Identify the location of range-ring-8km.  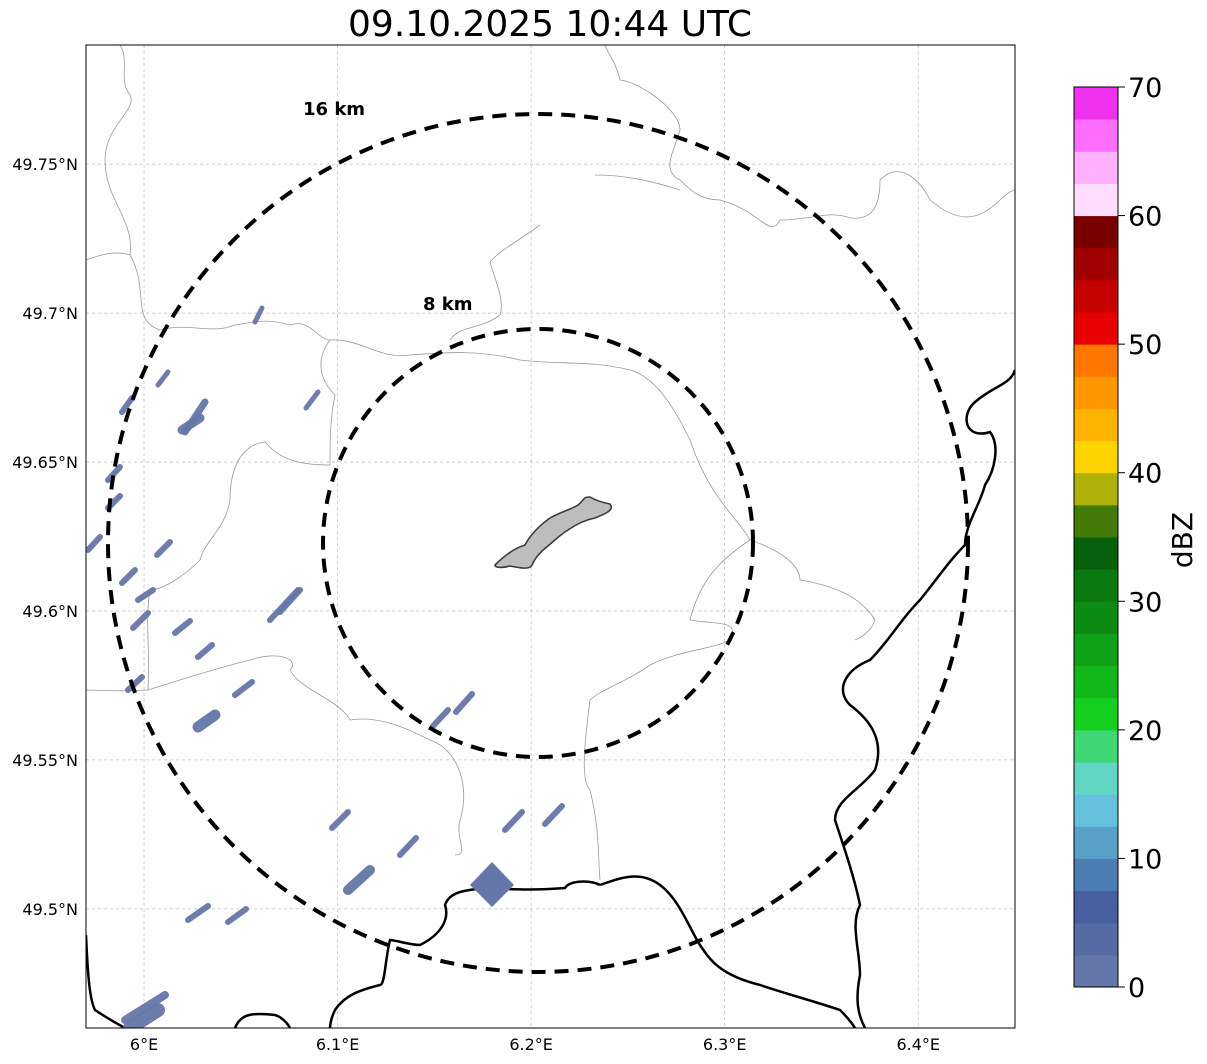
(538, 543).